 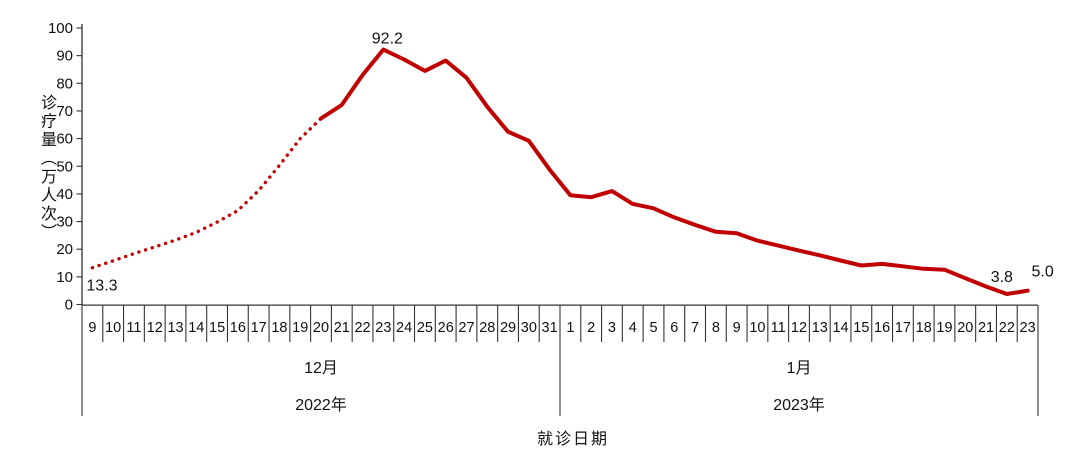 I want to click on y-axis-tick-label: 90, so click(x=64, y=56).